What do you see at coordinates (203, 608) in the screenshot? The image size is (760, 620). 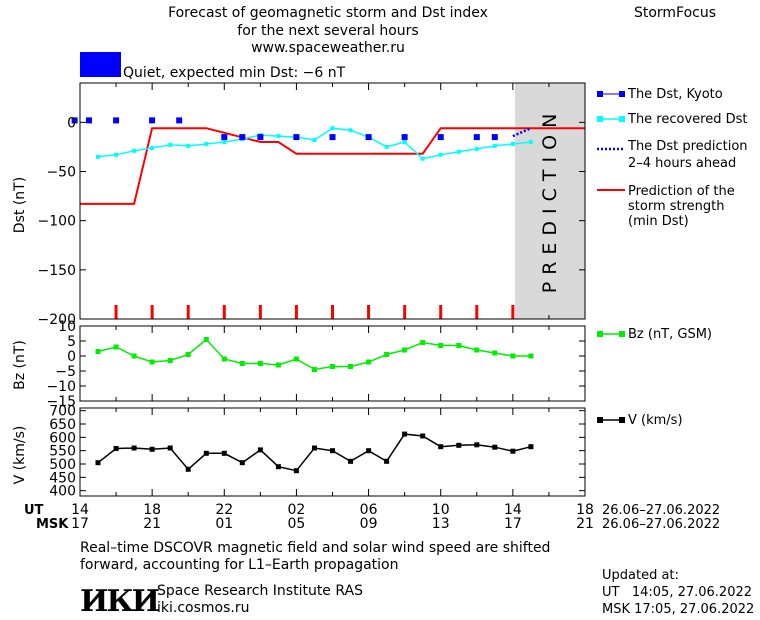 I see `institute-site: iki.cosmos.ru` at bounding box center [203, 608].